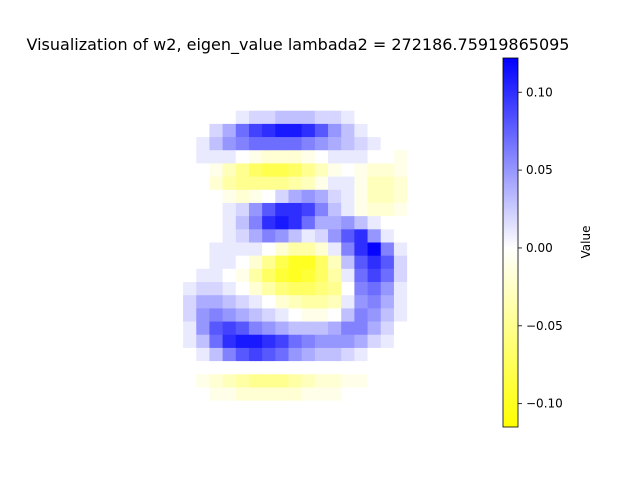  I want to click on colorbar: 0.10 0.05 0.00 −0.05 −0.10 Value, so click(547, 242).